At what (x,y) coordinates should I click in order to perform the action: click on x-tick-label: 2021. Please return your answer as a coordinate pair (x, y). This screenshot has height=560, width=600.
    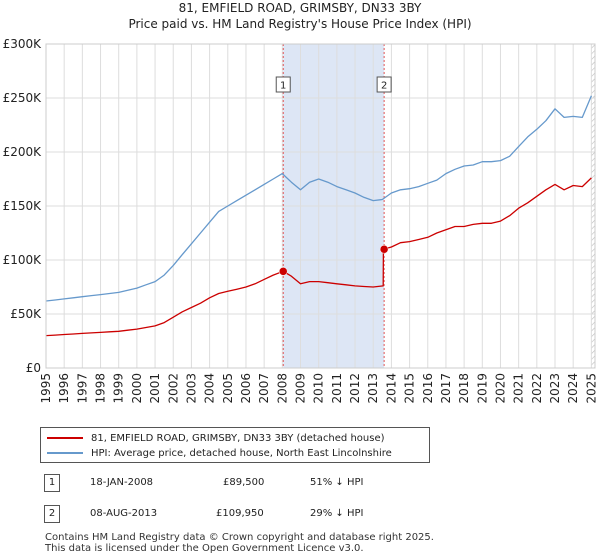
    Looking at the image, I should click on (519, 388).